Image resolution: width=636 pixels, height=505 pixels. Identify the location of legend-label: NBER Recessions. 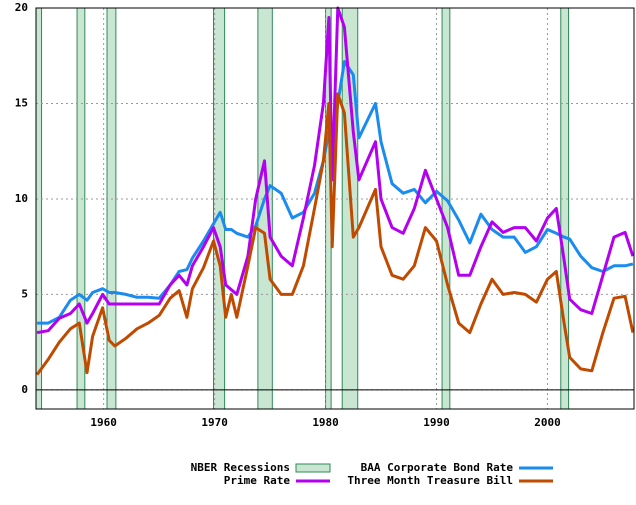
(240, 467).